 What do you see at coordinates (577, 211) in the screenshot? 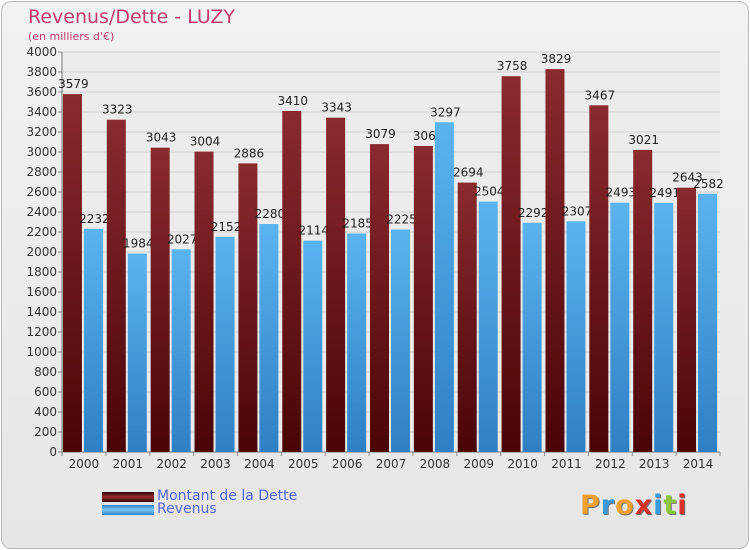
I see `data-label-revenus: 2307` at bounding box center [577, 211].